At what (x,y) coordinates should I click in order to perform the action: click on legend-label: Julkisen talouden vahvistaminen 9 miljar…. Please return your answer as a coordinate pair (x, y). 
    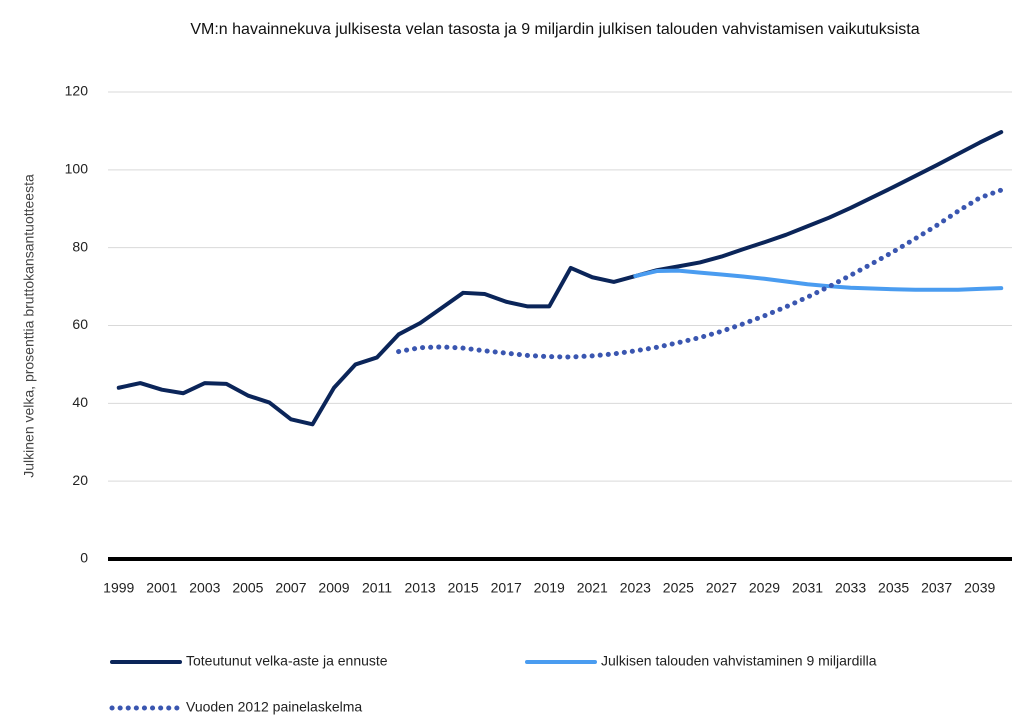
    Looking at the image, I should click on (739, 661).